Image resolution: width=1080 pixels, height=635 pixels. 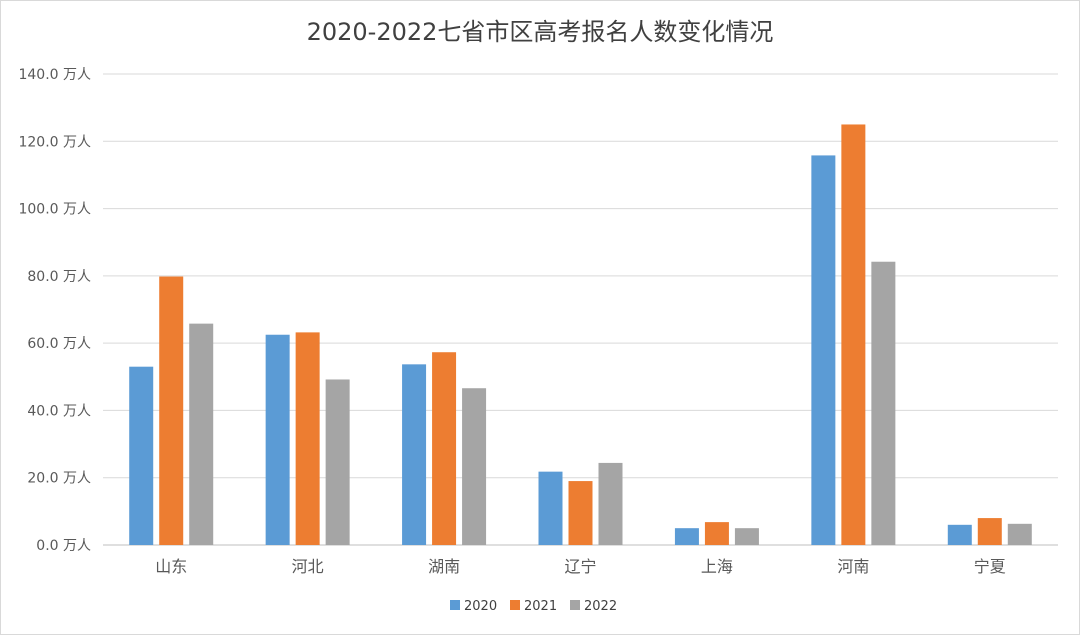 What do you see at coordinates (600, 606) in the screenshot?
I see `legend-label: 2022` at bounding box center [600, 606].